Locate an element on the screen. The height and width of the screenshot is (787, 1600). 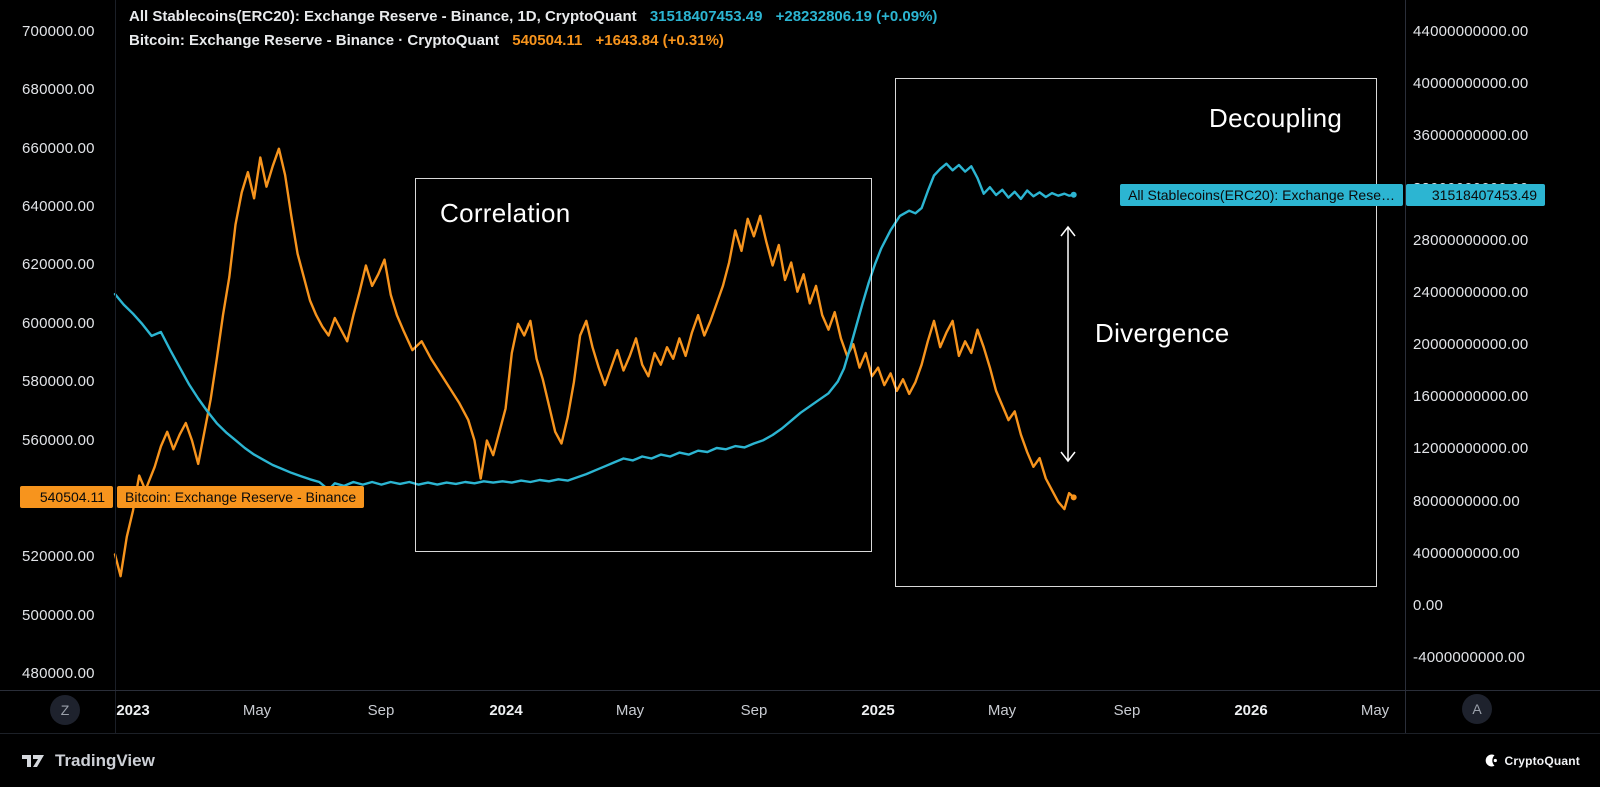
legend-change-bitcoin: +1643.84 (+0.31%) is located at coordinates (659, 40).